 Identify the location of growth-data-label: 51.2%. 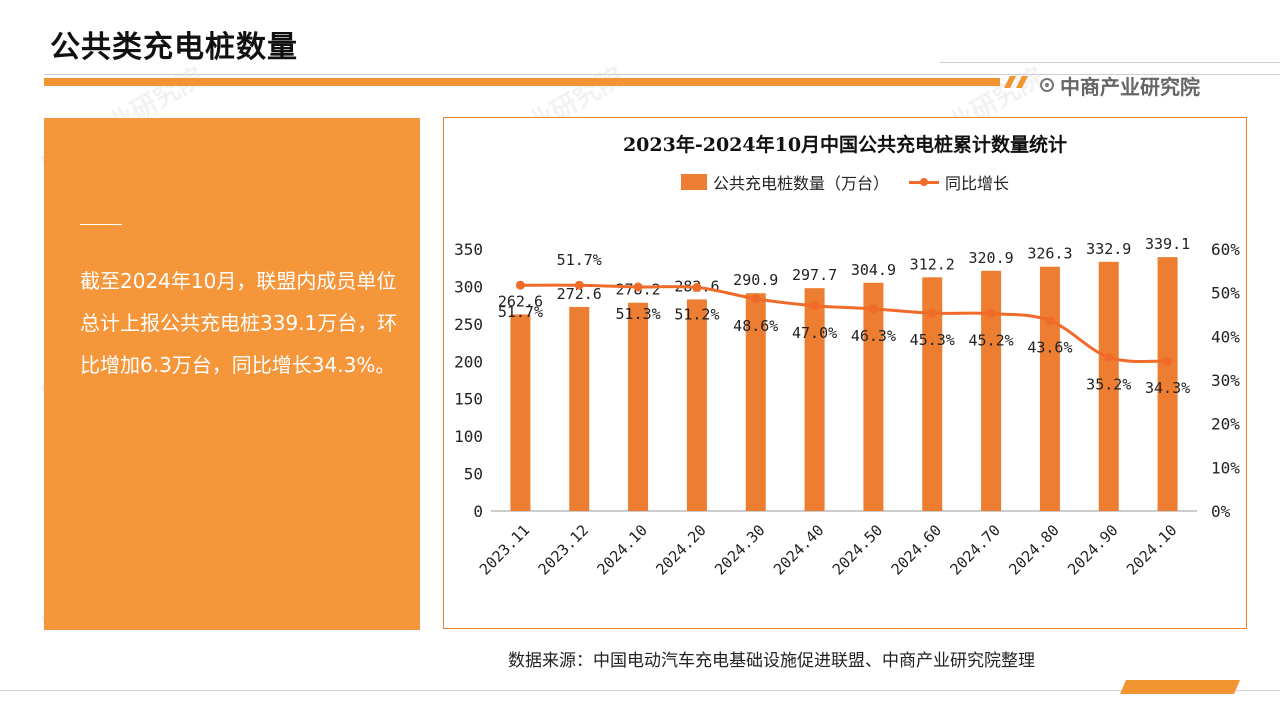
(696, 314).